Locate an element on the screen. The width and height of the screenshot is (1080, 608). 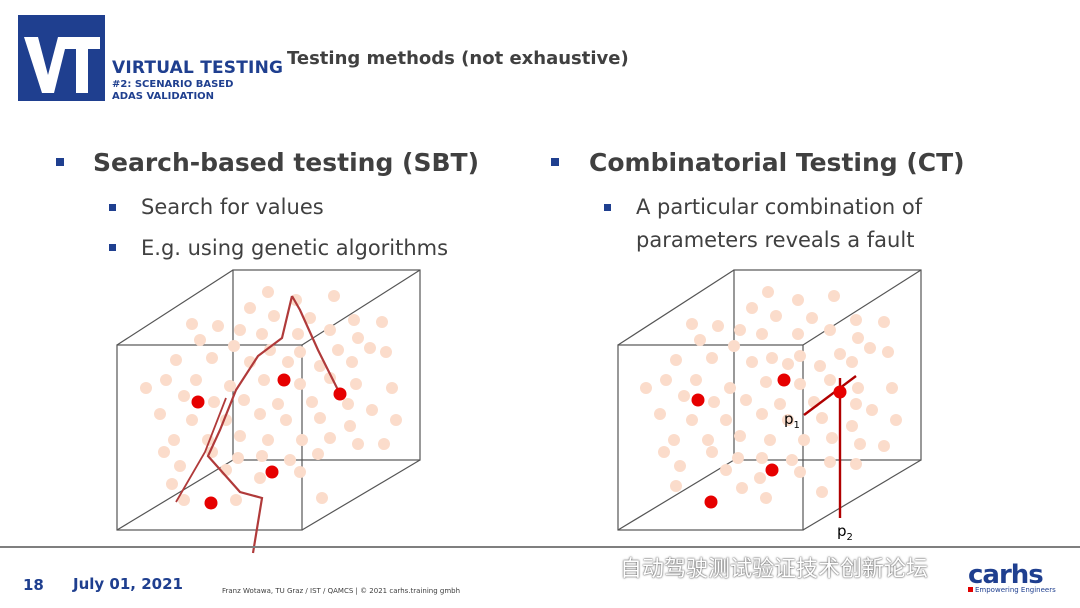
vt-logo is located at coordinates (61, 58).